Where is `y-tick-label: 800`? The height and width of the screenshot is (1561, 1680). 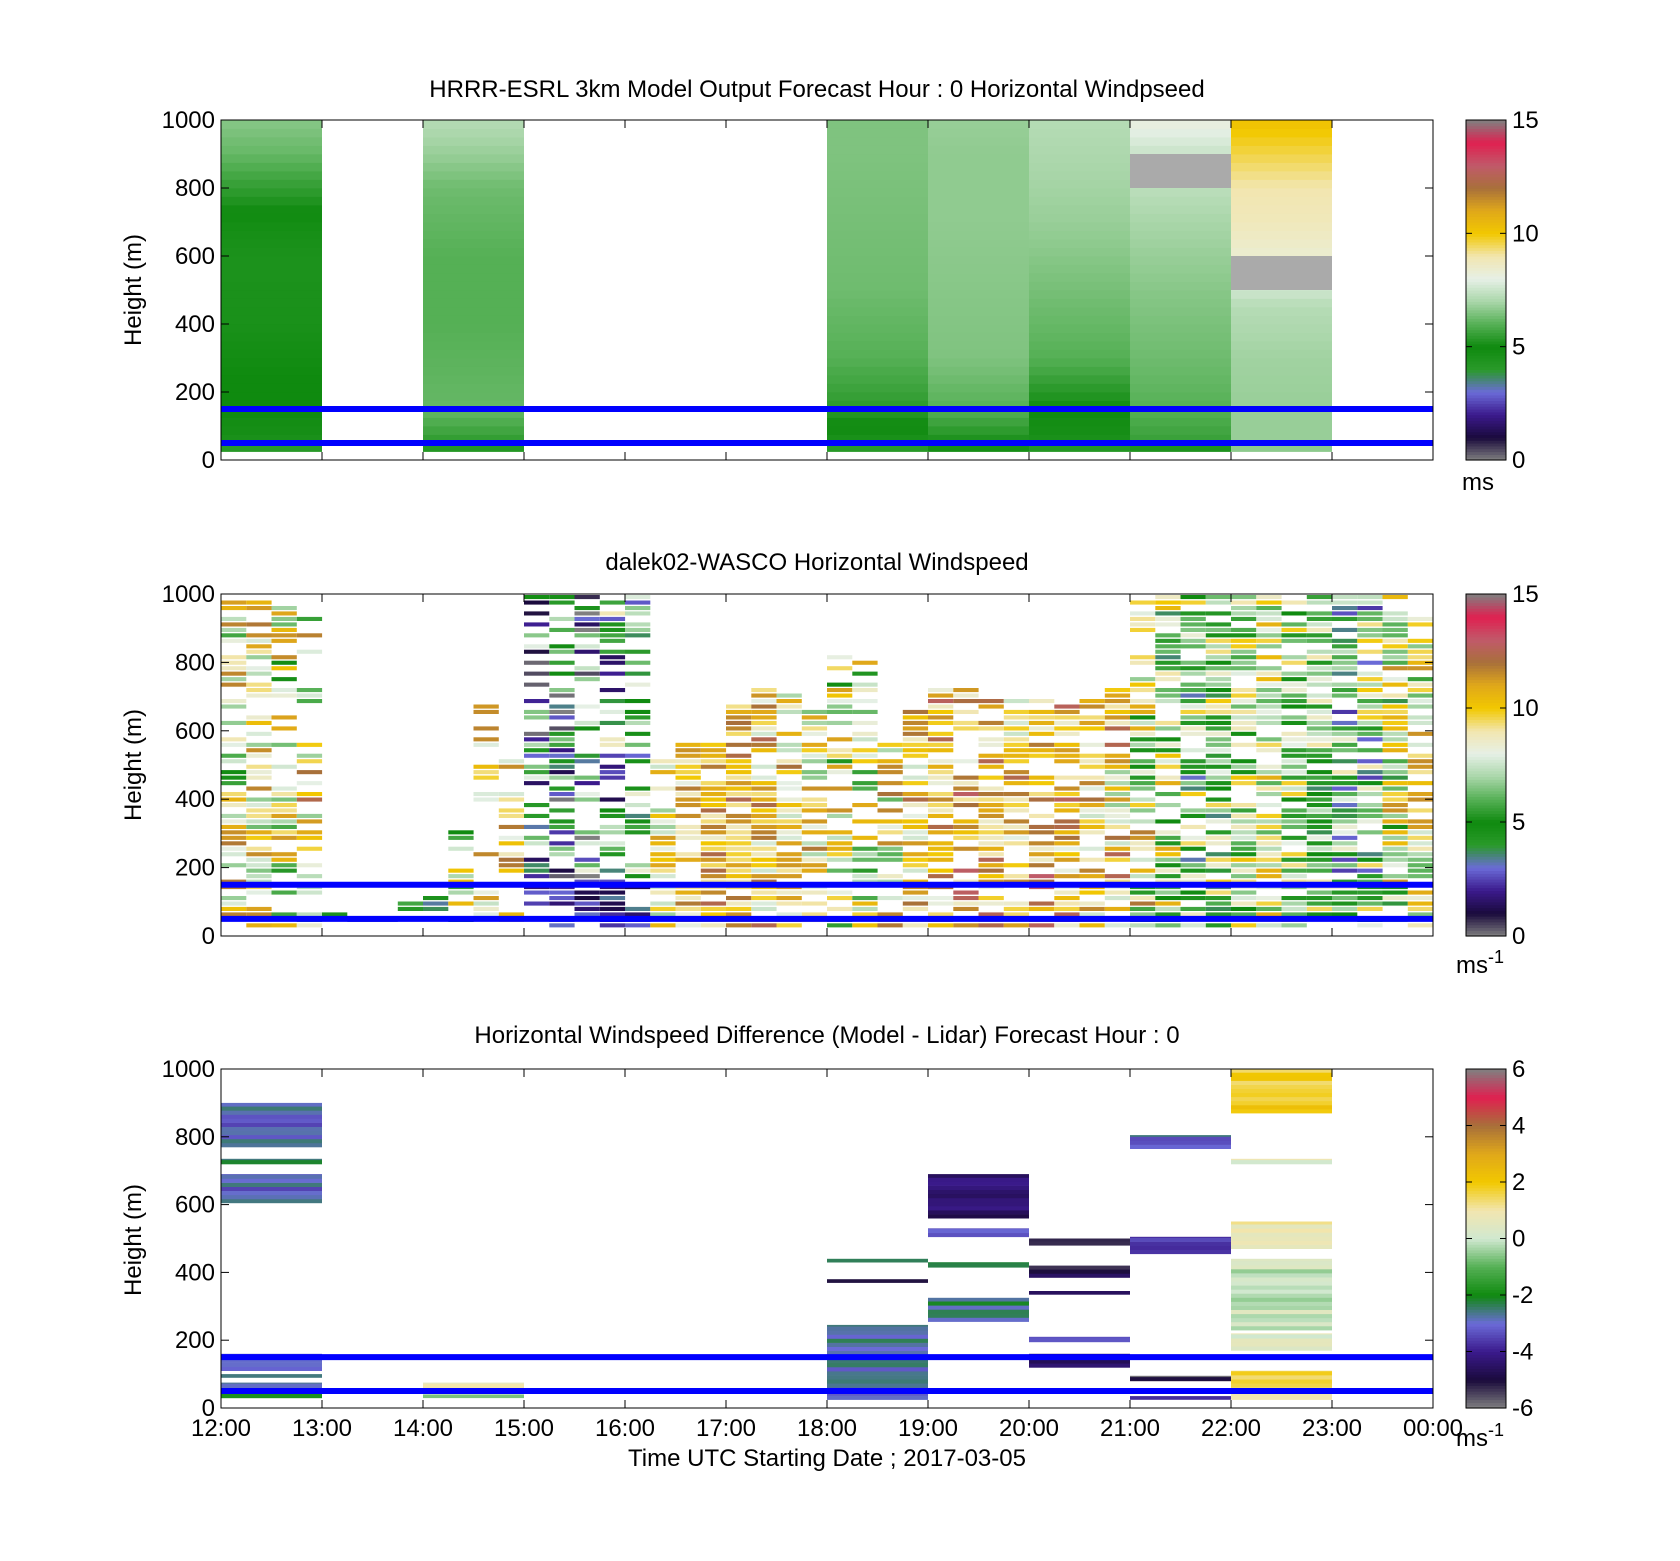
y-tick-label: 800 is located at coordinates (195, 1137).